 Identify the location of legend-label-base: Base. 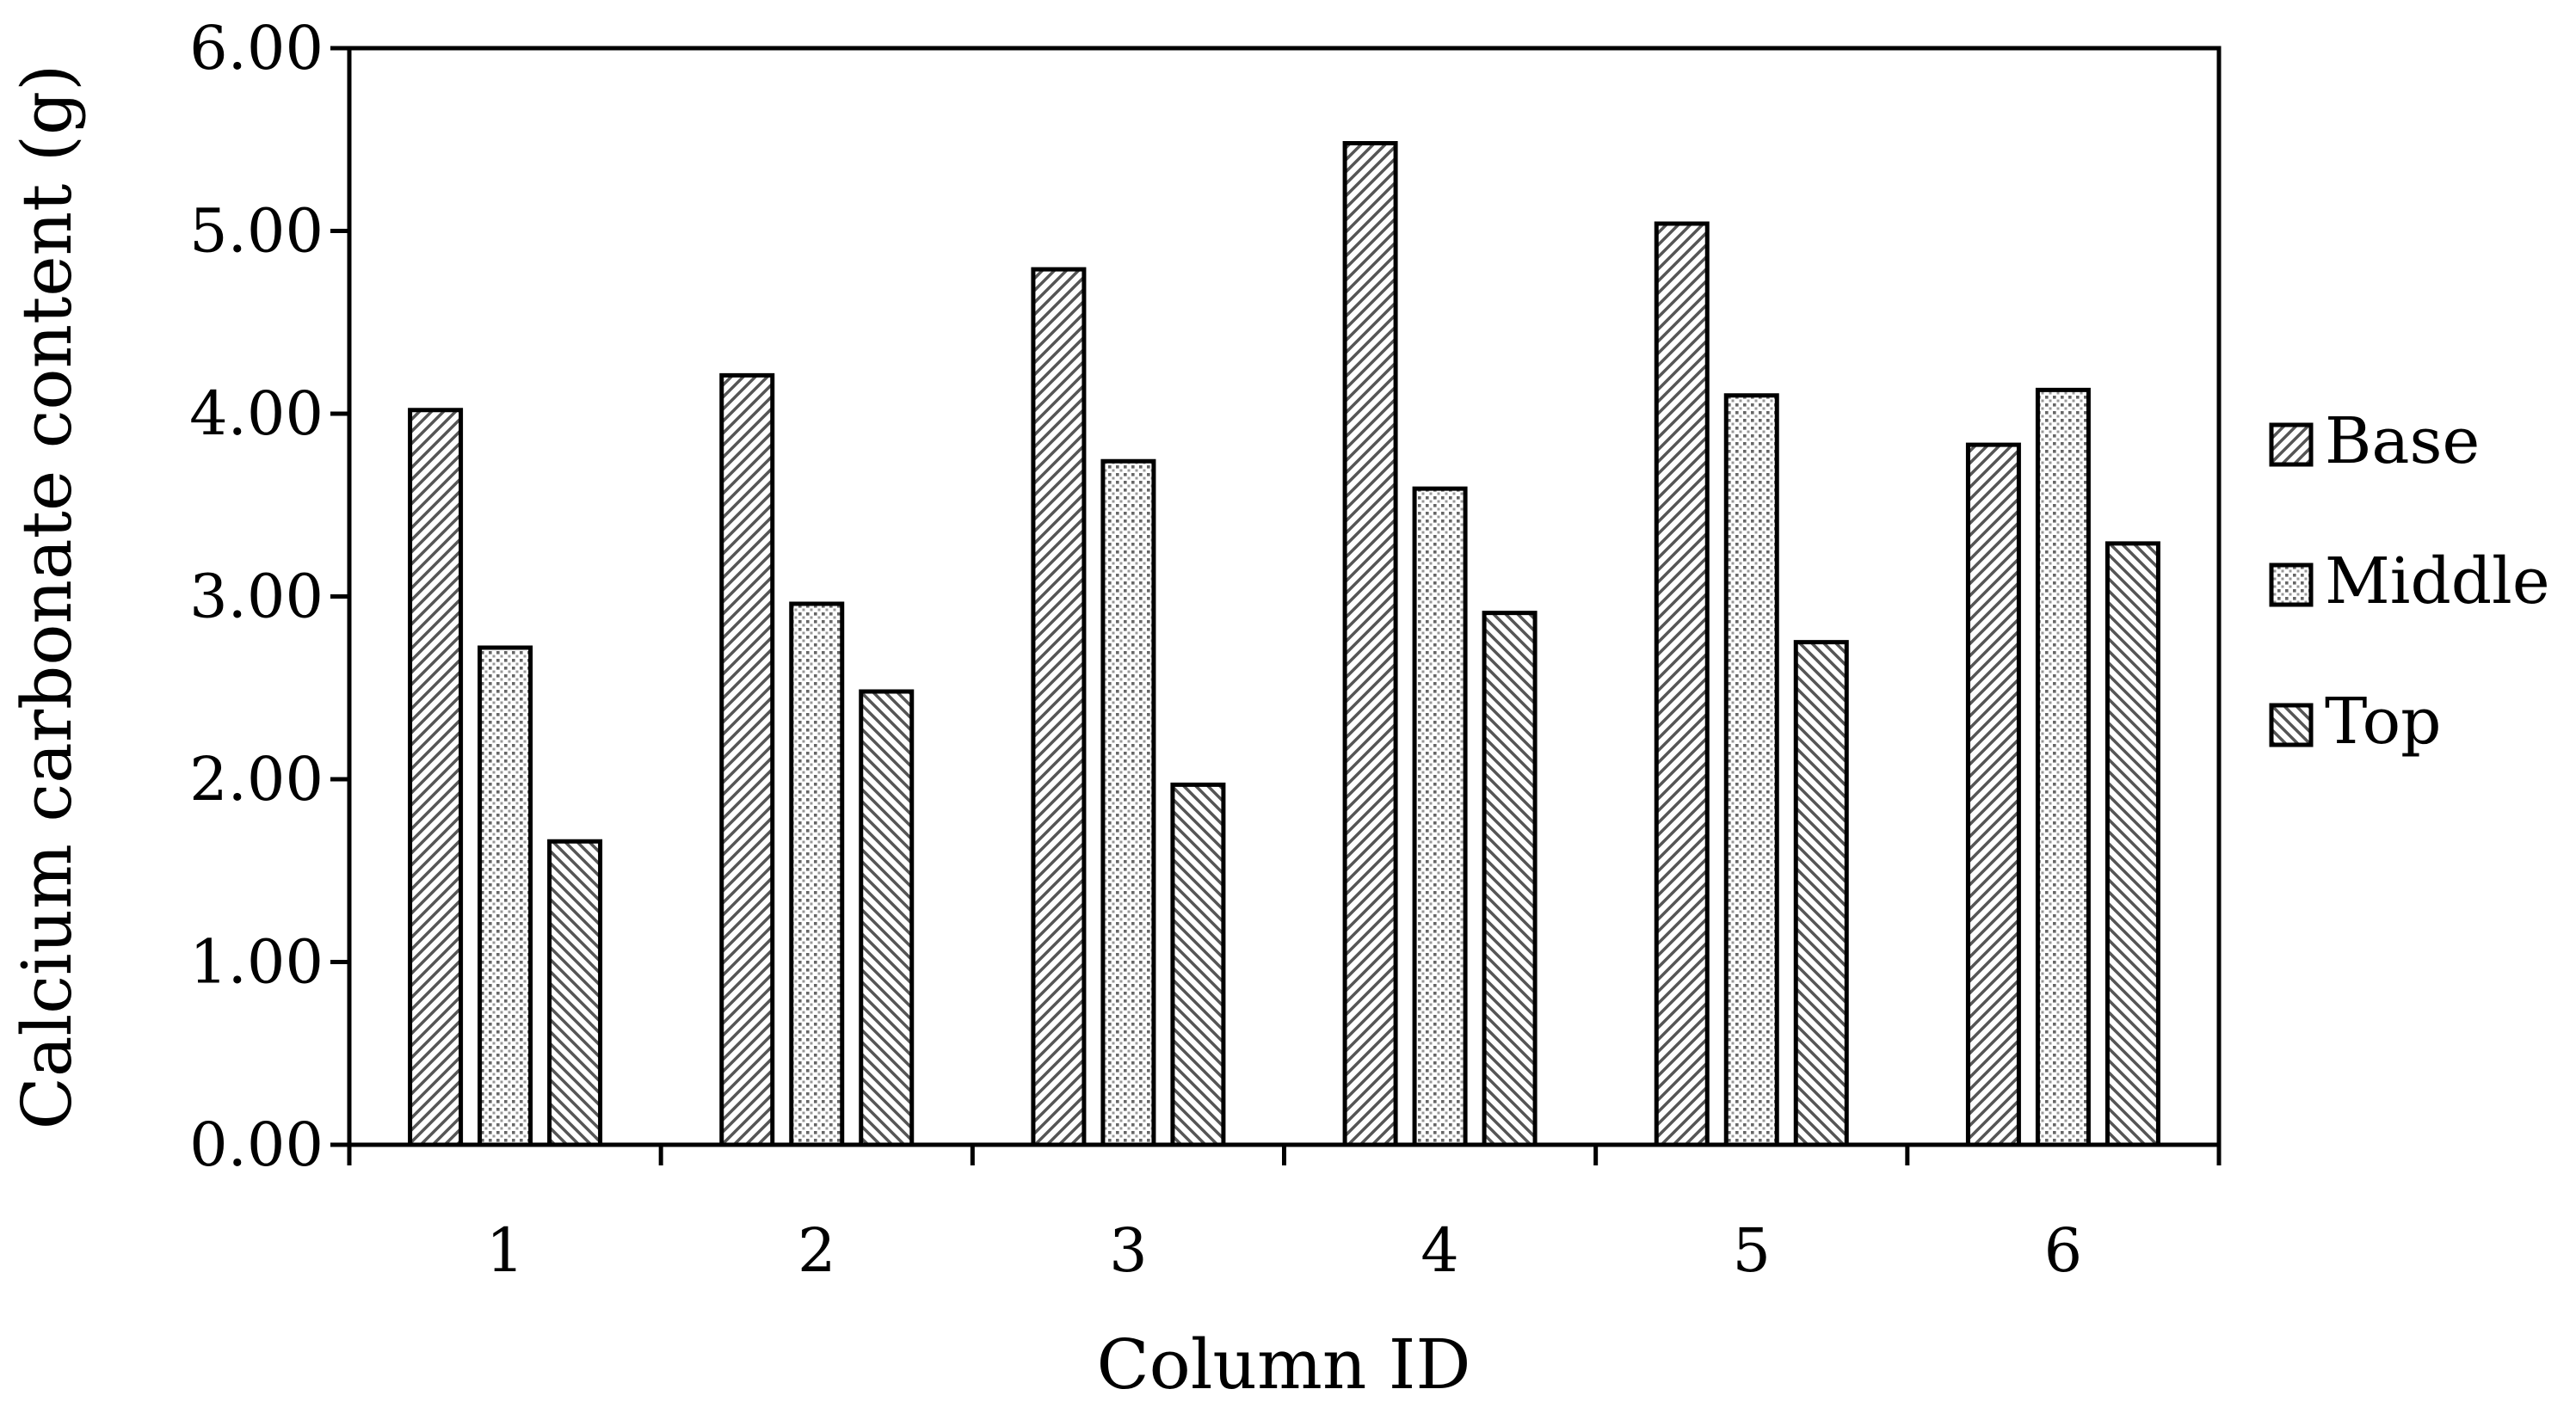
(2402, 441).